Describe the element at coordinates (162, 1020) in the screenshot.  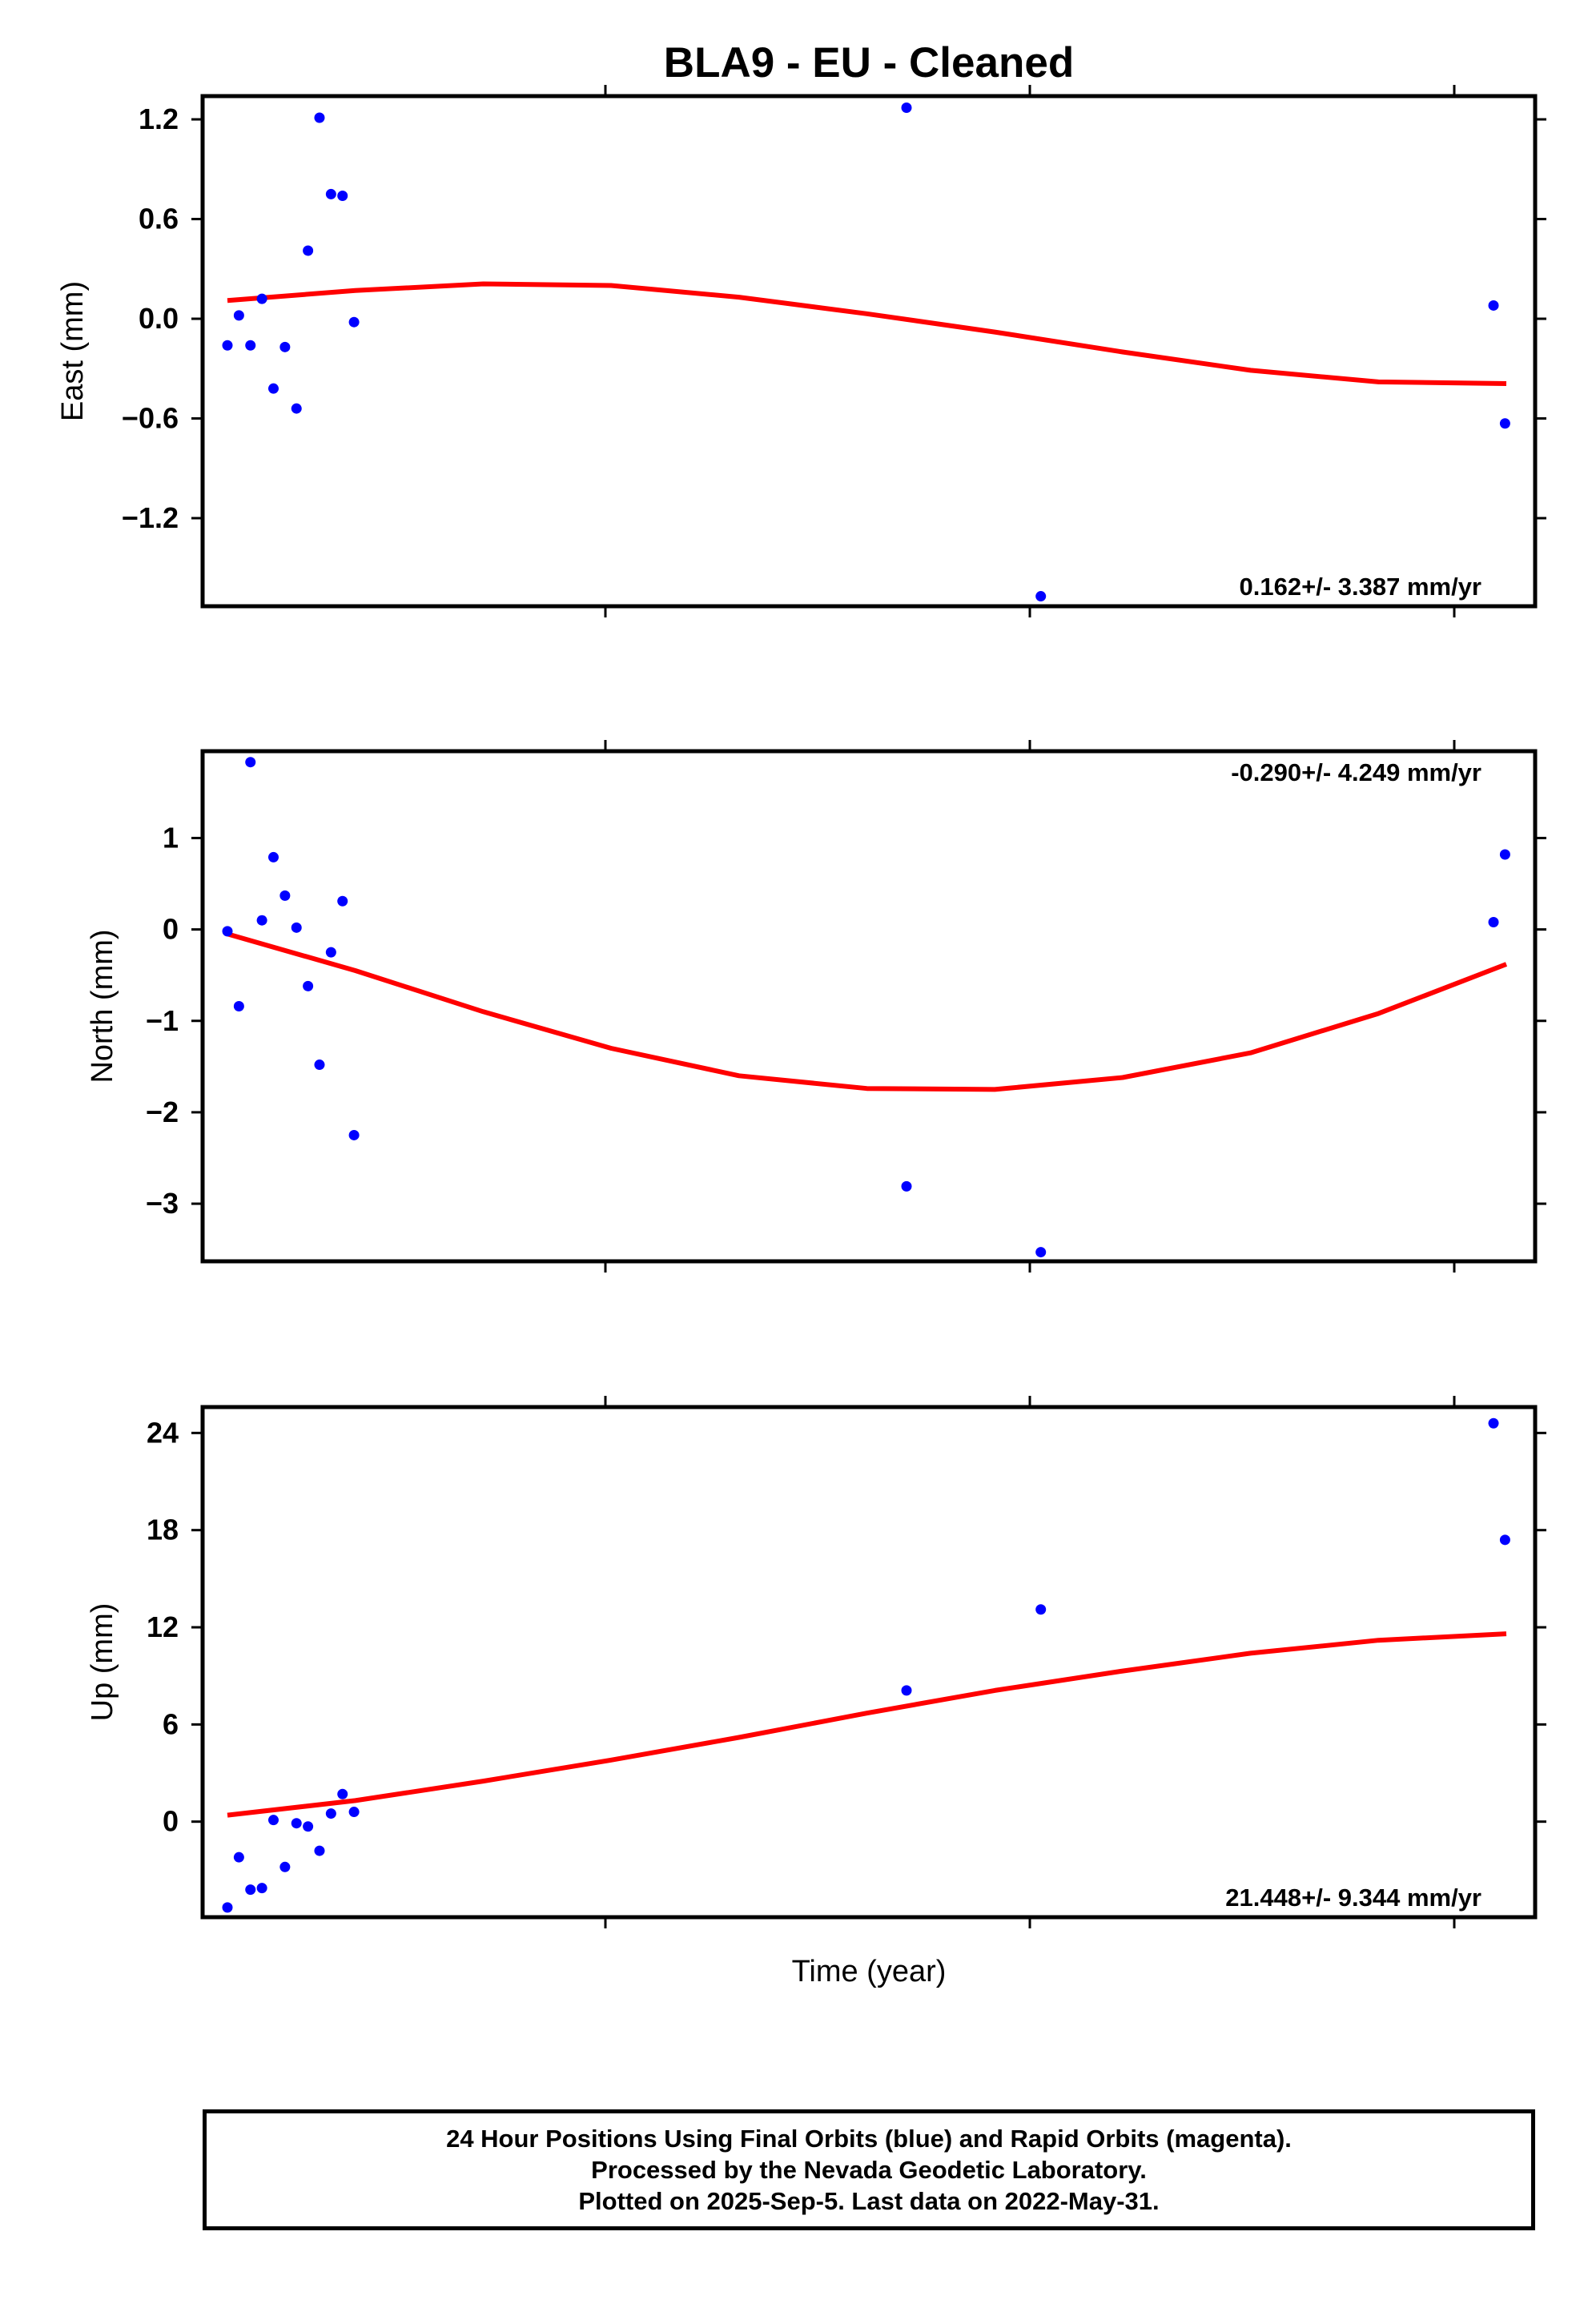
I see `y-tick-label-north: −1` at that location.